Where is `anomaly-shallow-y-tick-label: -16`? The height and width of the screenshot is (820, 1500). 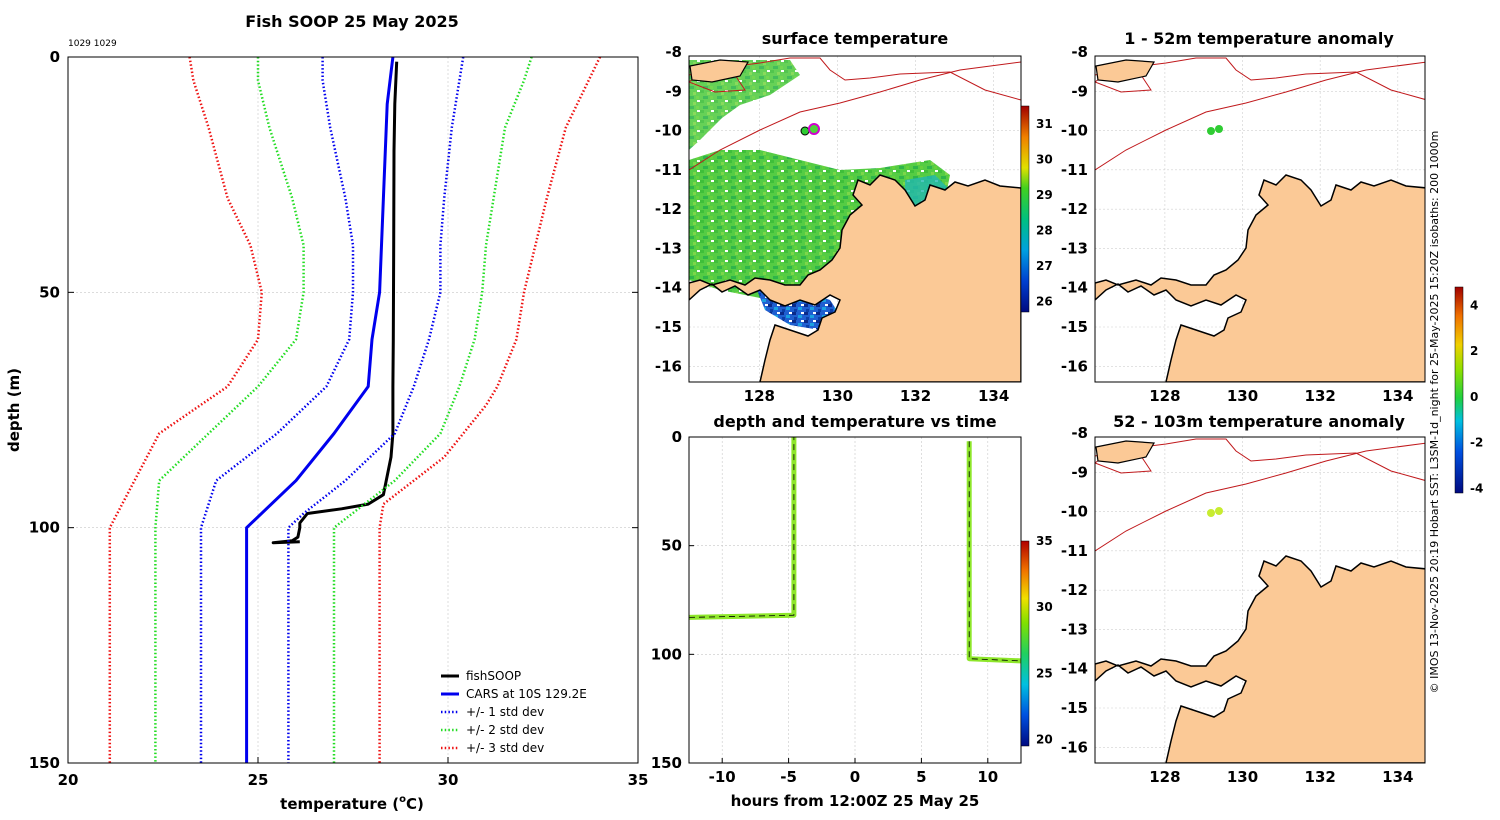
anomaly-shallow-y-tick-label: -16 is located at coordinates (1074, 366).